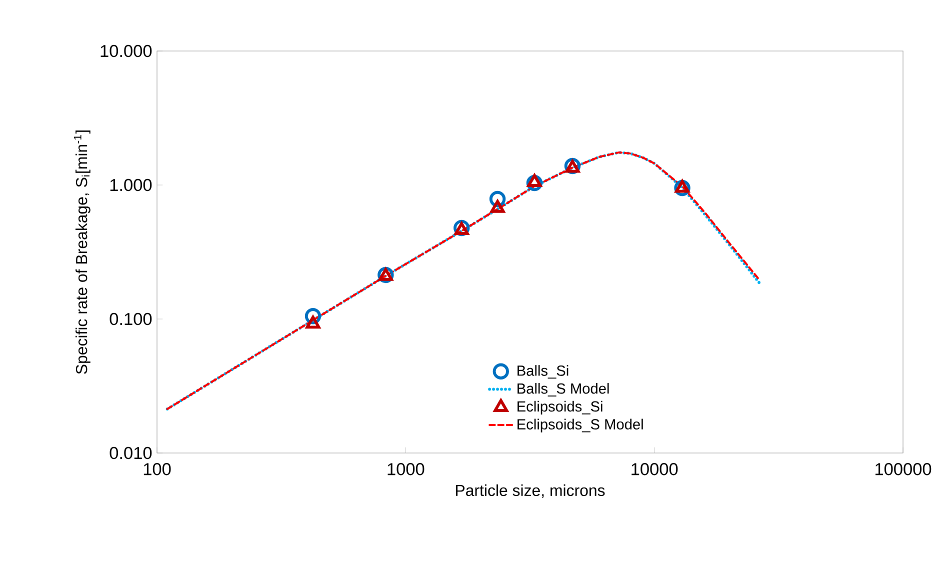 This screenshot has height=571, width=952. Describe the element at coordinates (131, 453) in the screenshot. I see `y-tick-label: 0.010` at that location.